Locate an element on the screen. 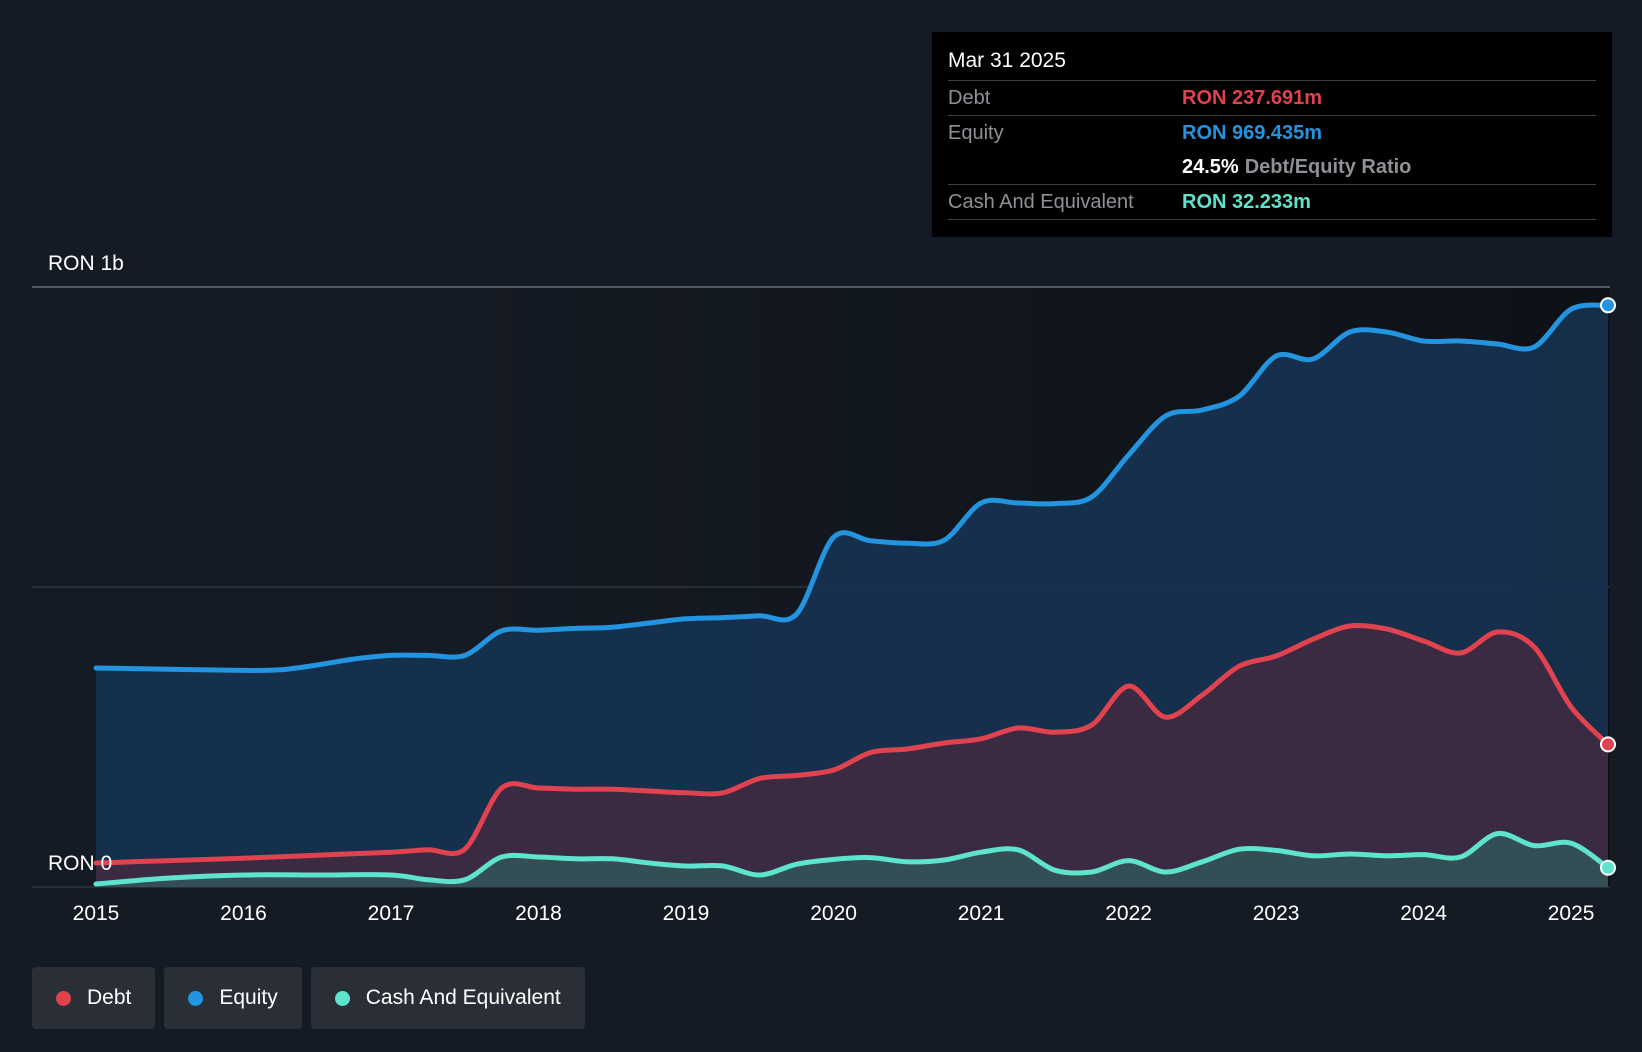 The height and width of the screenshot is (1052, 1642). x-tick-label: 2023 is located at coordinates (1276, 913).